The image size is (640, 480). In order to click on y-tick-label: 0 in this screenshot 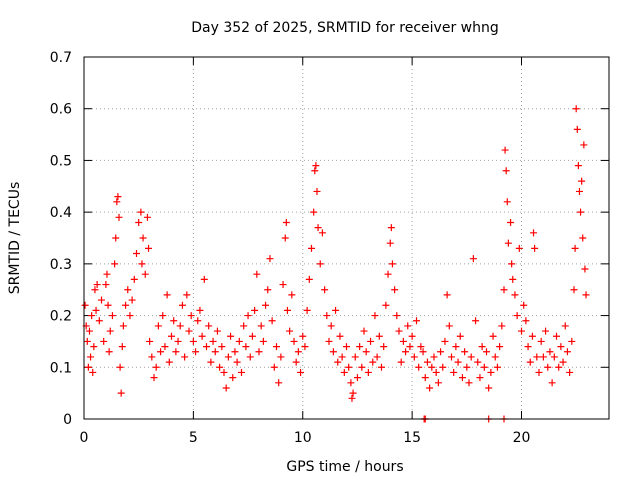, I will do `click(67, 420)`.